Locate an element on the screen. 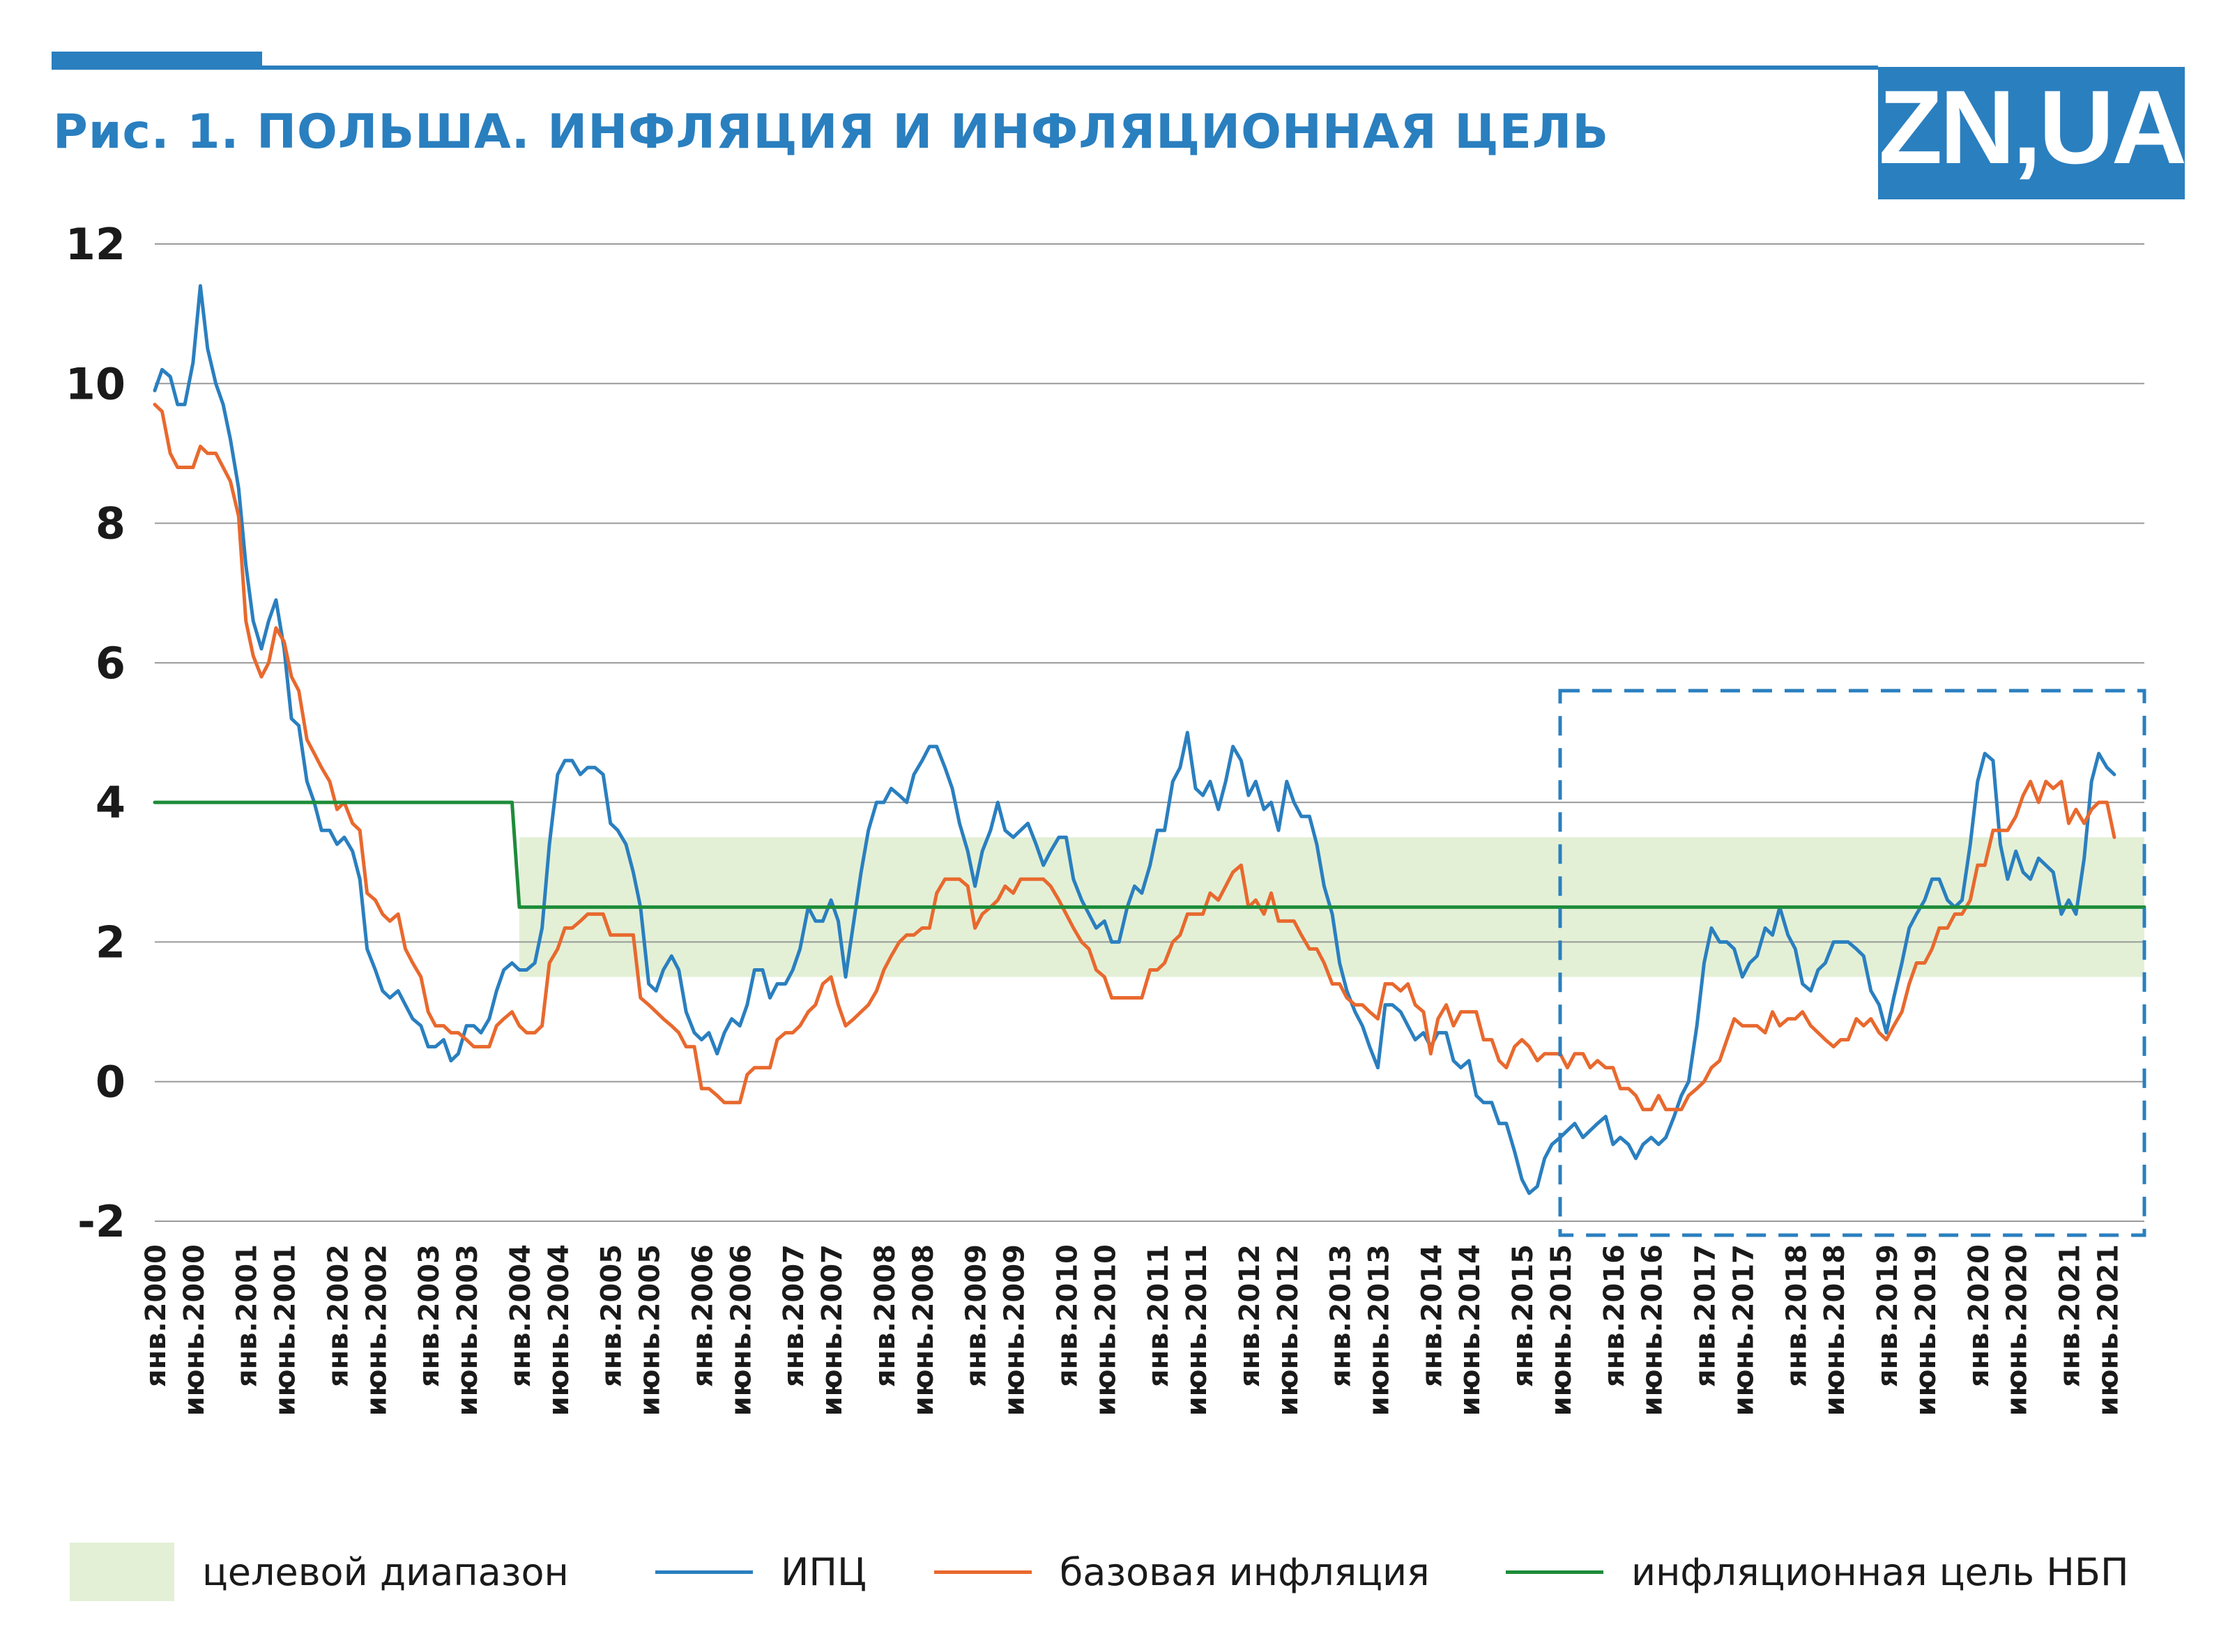 The height and width of the screenshot is (1652, 2228). legend-label-cpi: ИПЦ is located at coordinates (824, 1572).